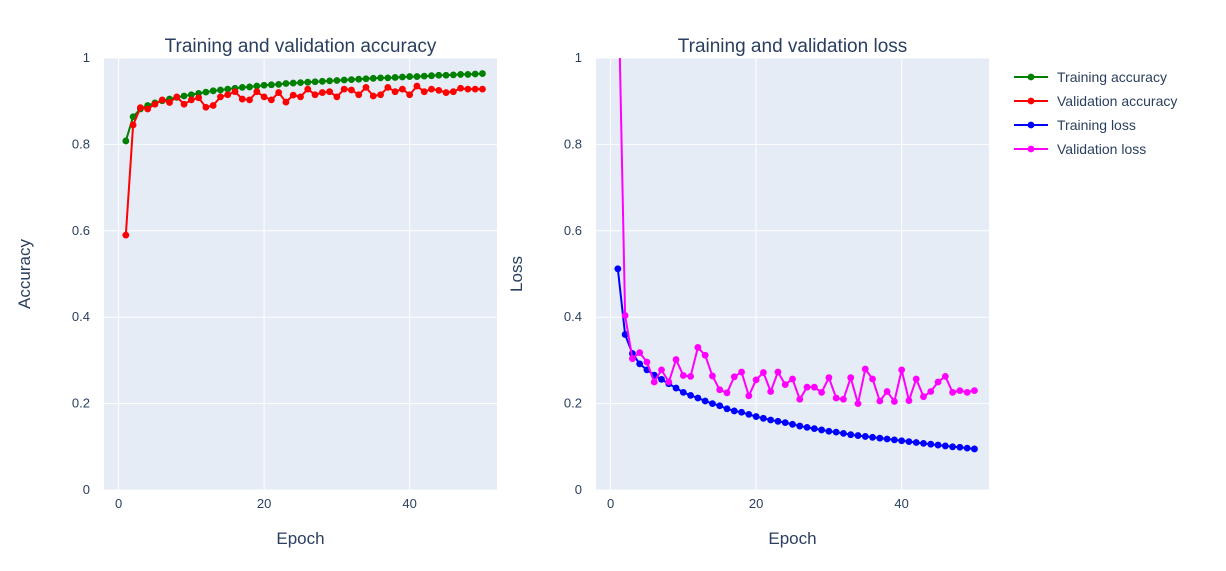 This screenshot has height=571, width=1226. What do you see at coordinates (81, 403) in the screenshot?
I see `y-tick-label: 0.2` at bounding box center [81, 403].